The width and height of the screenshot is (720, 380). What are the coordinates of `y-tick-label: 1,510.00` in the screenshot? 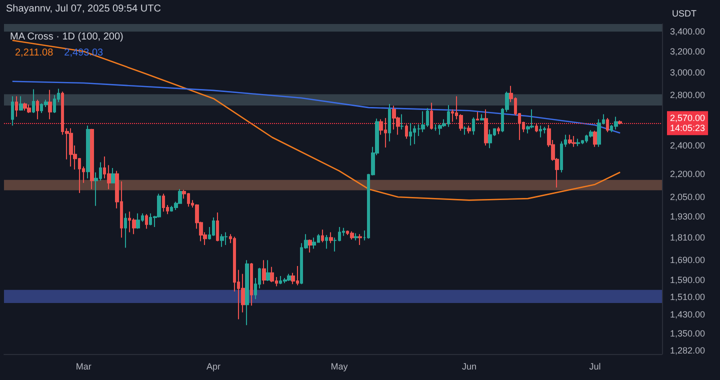 It's located at (688, 297).